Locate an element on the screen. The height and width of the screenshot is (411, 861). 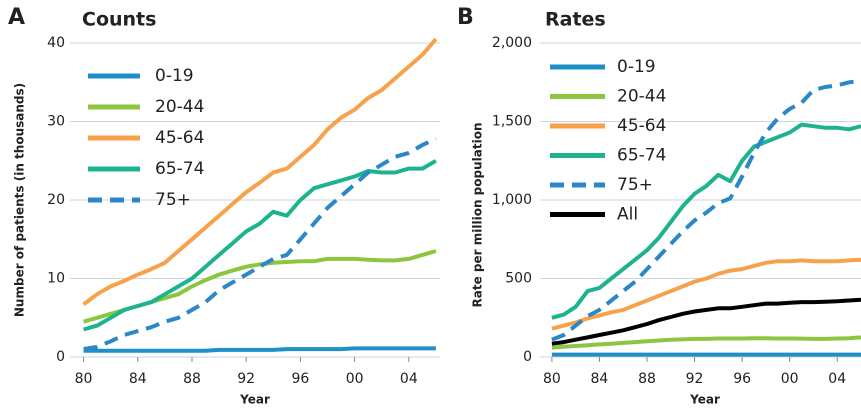
y-tick-label: 1,000 is located at coordinates (512, 200).